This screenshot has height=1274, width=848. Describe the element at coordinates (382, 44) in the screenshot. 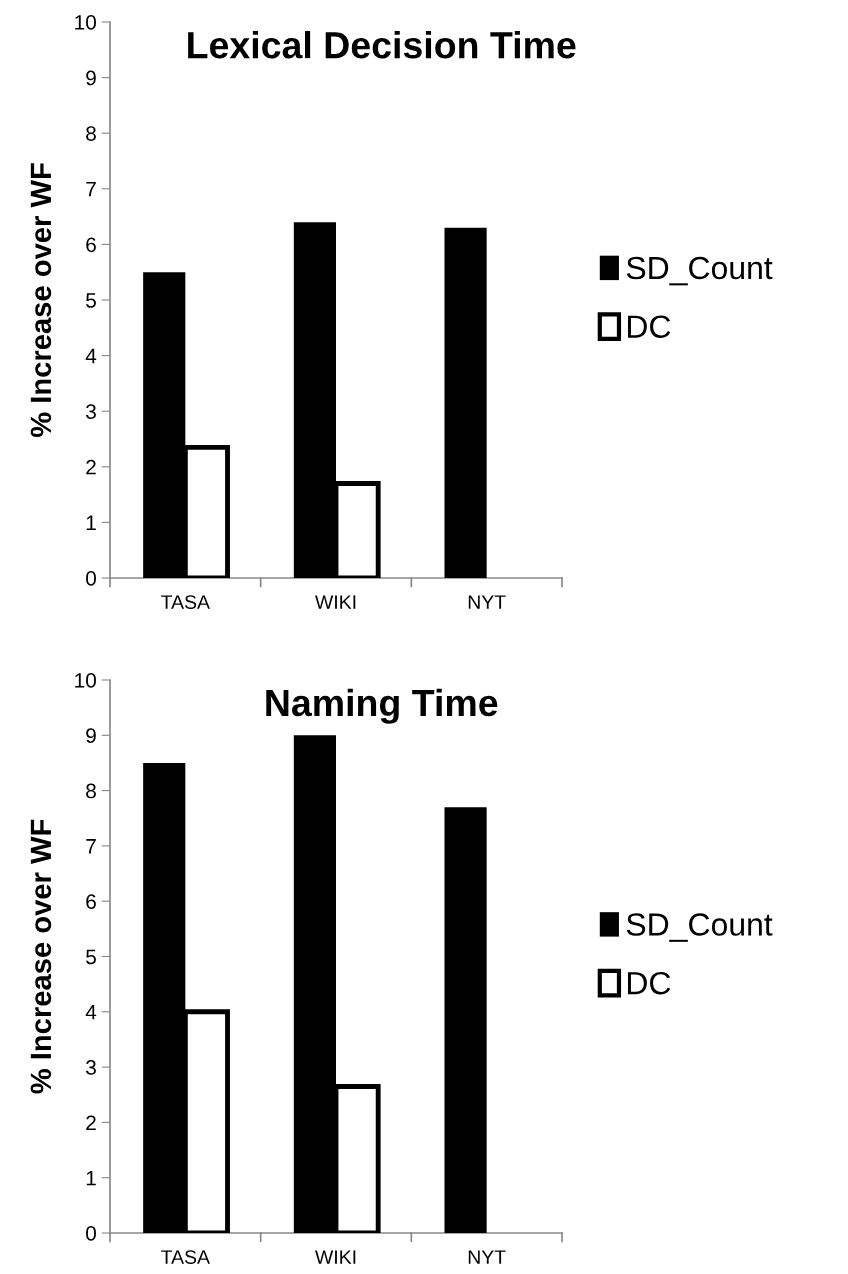

I see `chart-title: Lexical Decision Time` at that location.